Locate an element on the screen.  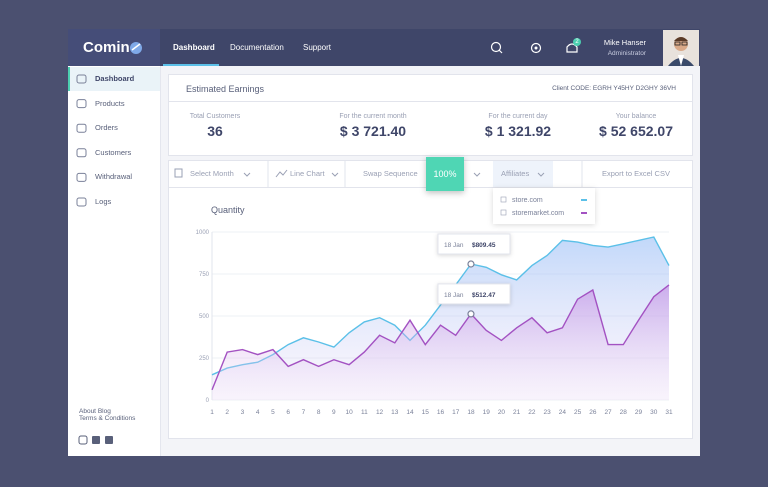
menu-item: Orders is located at coordinates (106, 128).